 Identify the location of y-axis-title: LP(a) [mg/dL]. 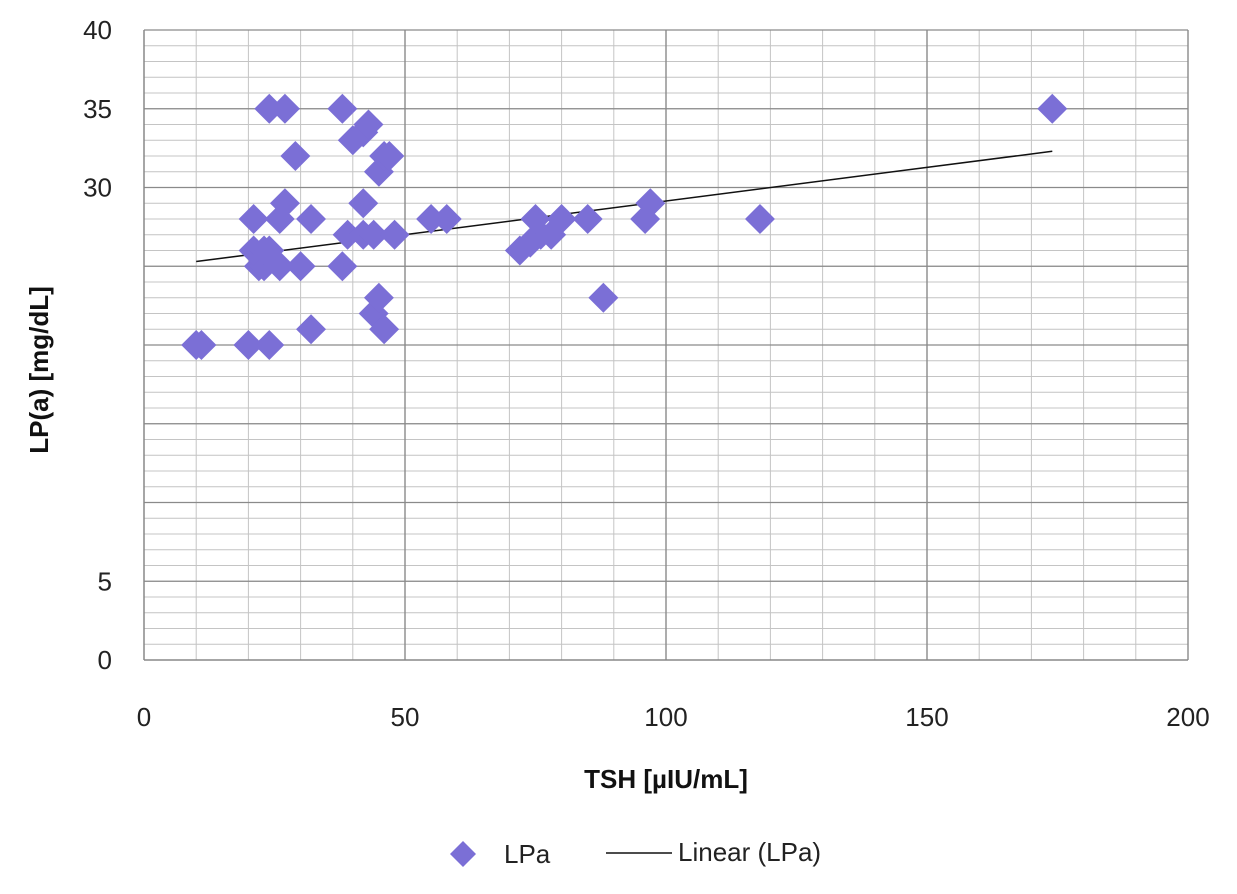
(39, 370).